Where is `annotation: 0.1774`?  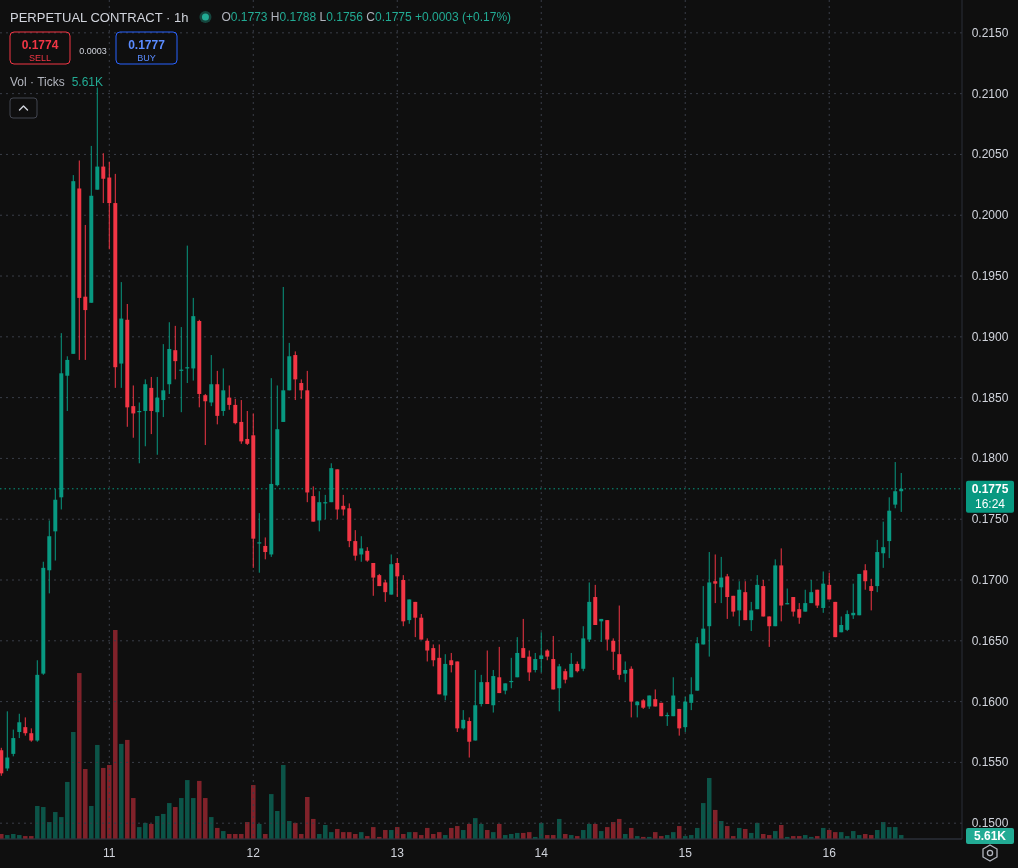 annotation: 0.1774 is located at coordinates (40, 45).